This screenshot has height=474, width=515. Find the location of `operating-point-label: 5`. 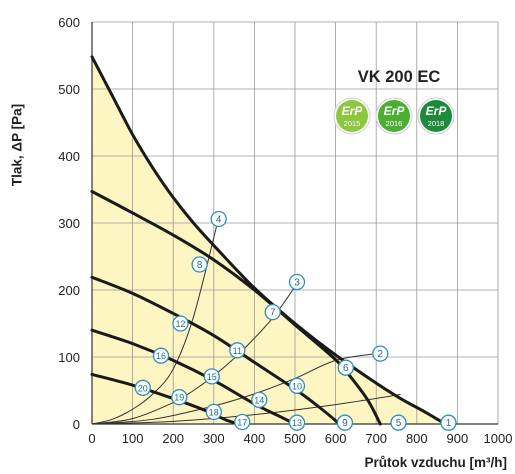

operating-point-label: 5 is located at coordinates (399, 423).